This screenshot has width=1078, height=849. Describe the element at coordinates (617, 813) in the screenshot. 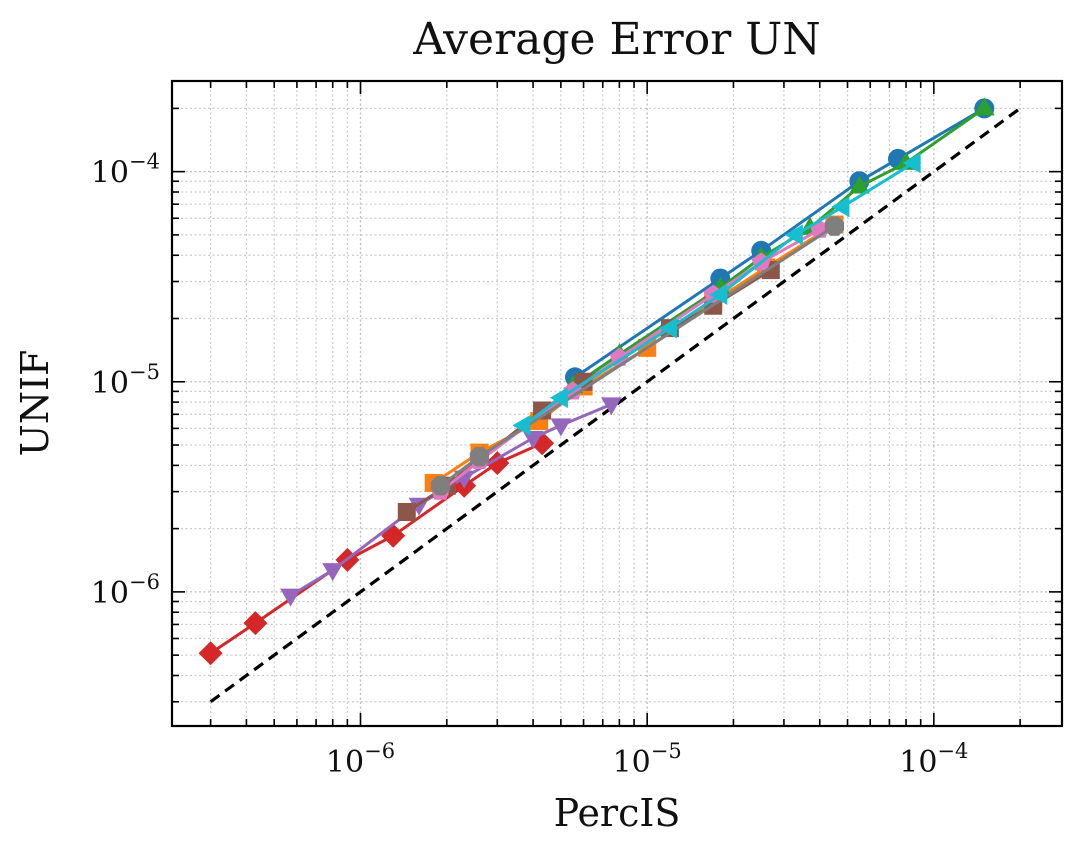

I see `x-axis-label: PercIS` at that location.